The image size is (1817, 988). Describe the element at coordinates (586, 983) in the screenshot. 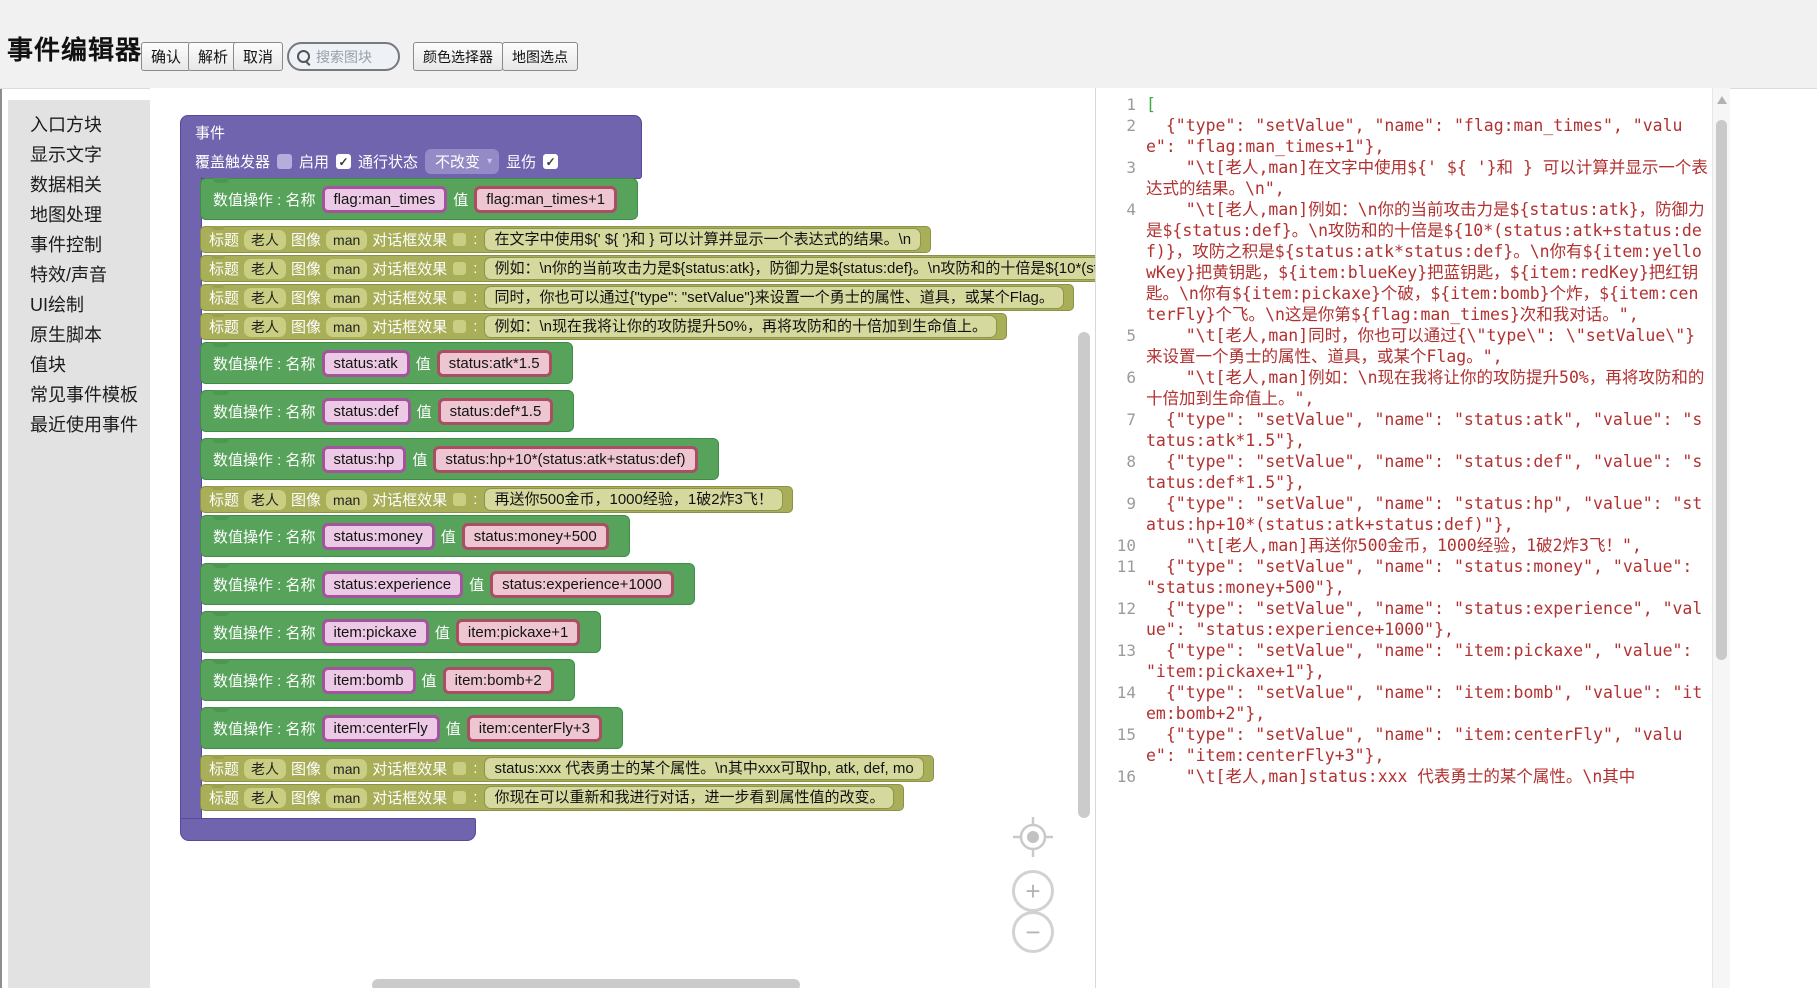

I see `workspace-horizontal-scrollbar` at that location.